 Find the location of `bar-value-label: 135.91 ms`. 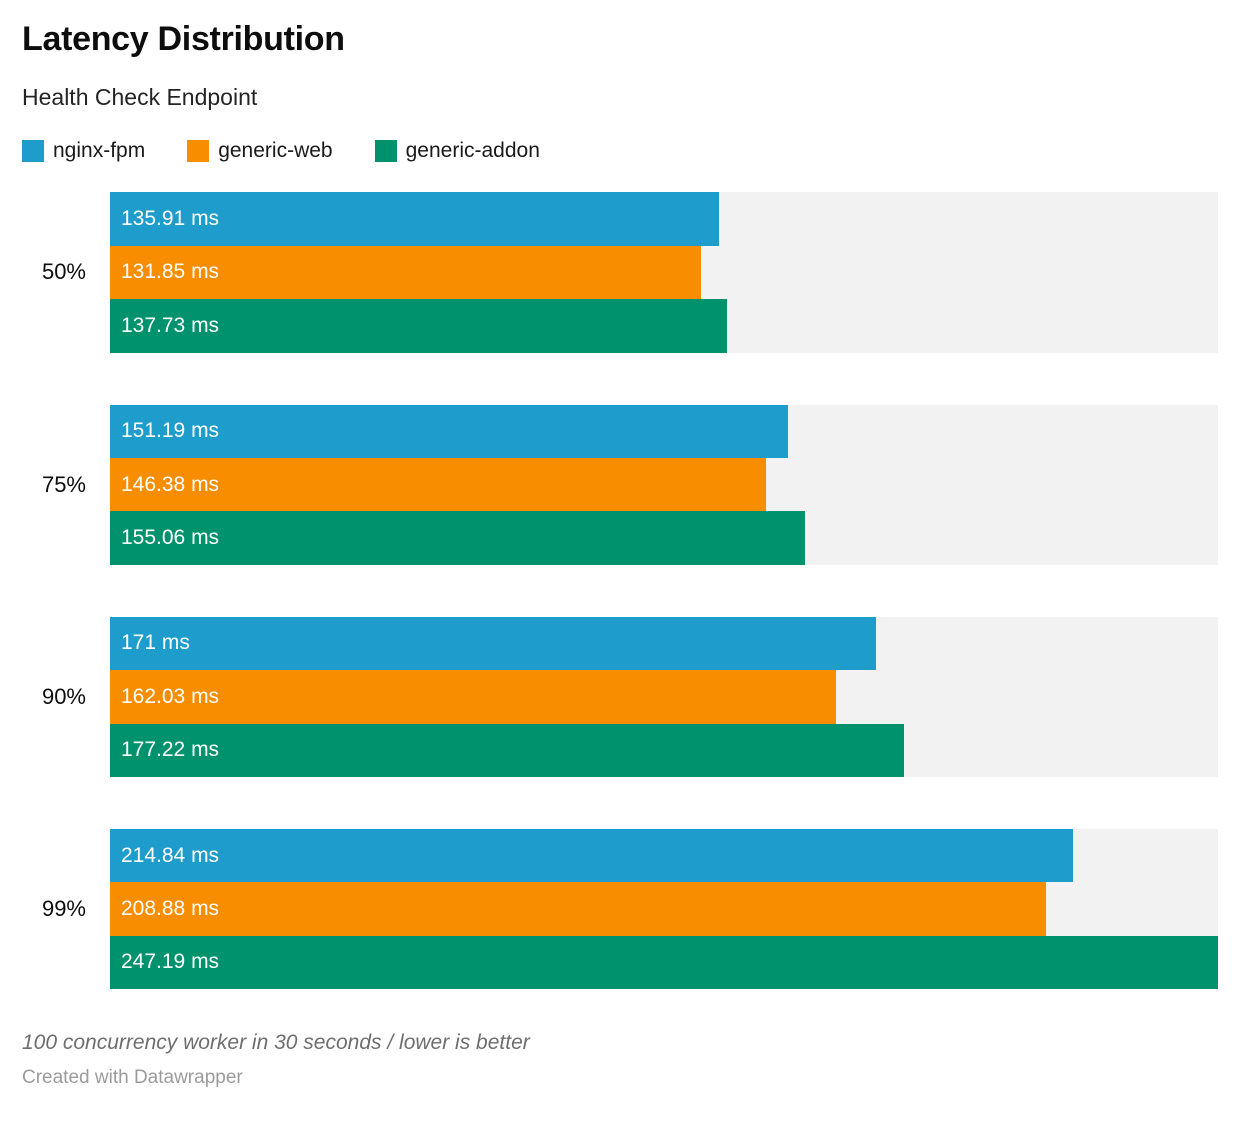

bar-value-label: 135.91 ms is located at coordinates (170, 219).